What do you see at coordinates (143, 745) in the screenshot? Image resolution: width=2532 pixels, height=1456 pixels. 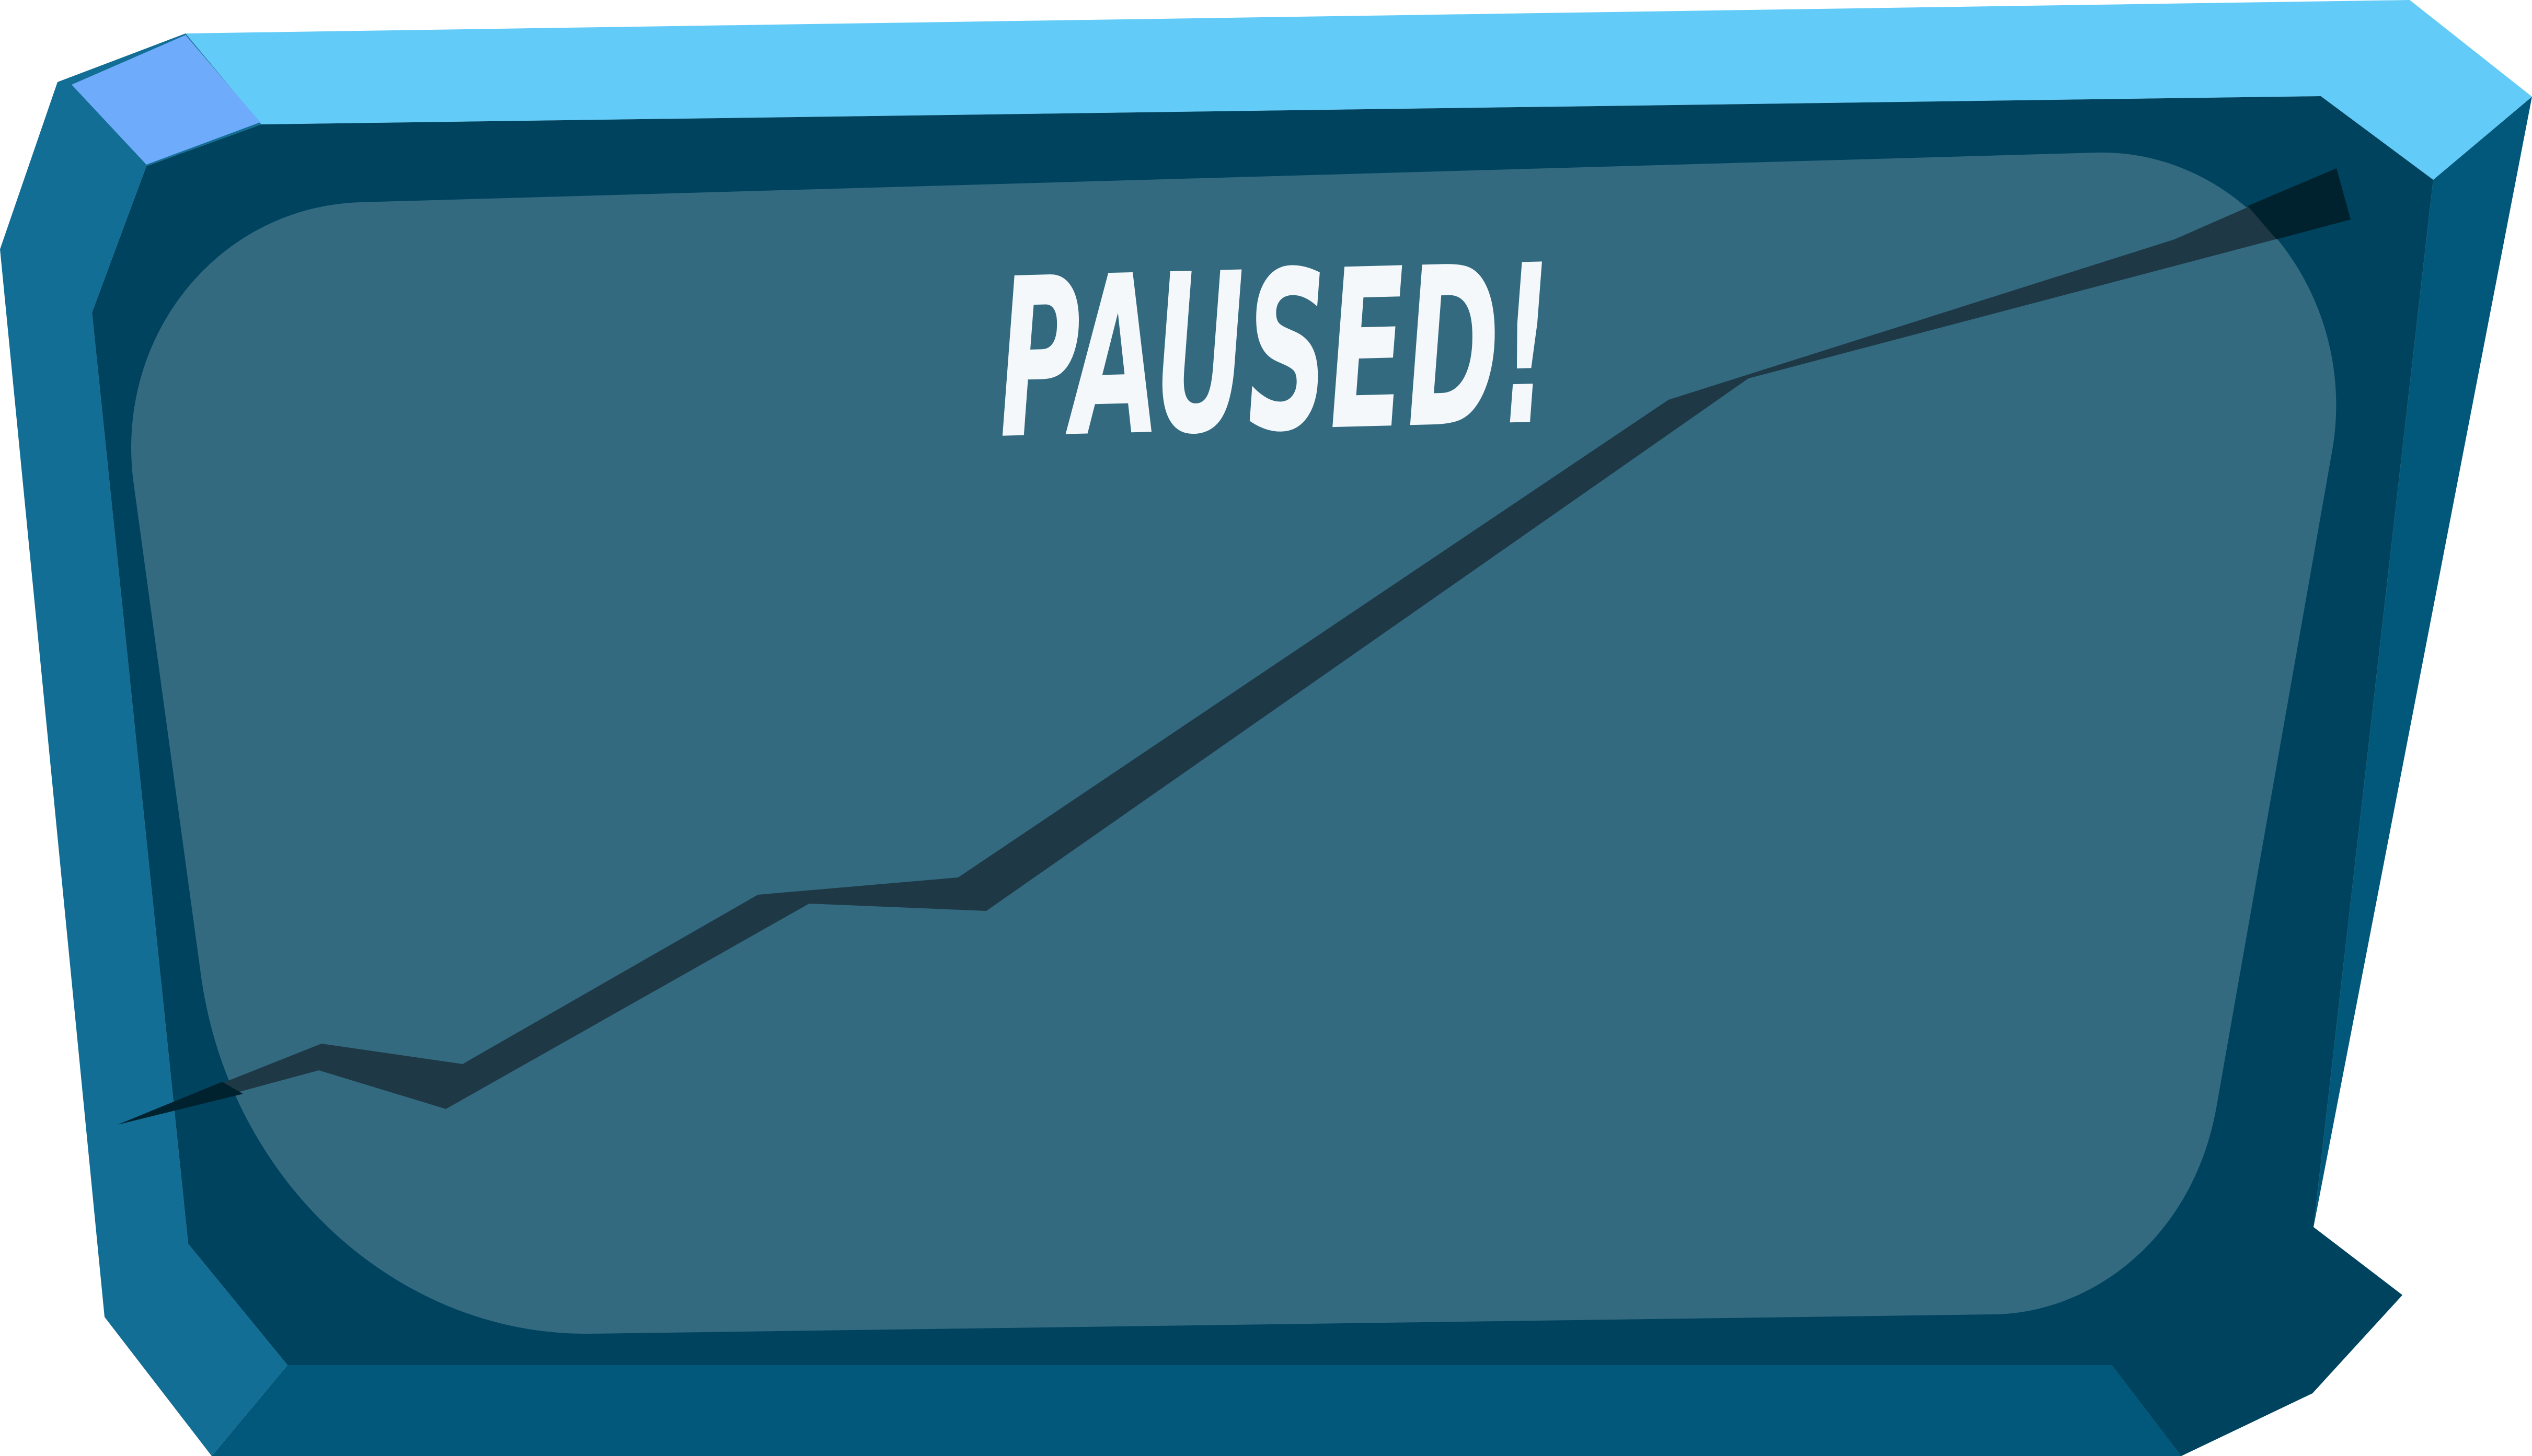 I see `frame-left-face` at bounding box center [143, 745].